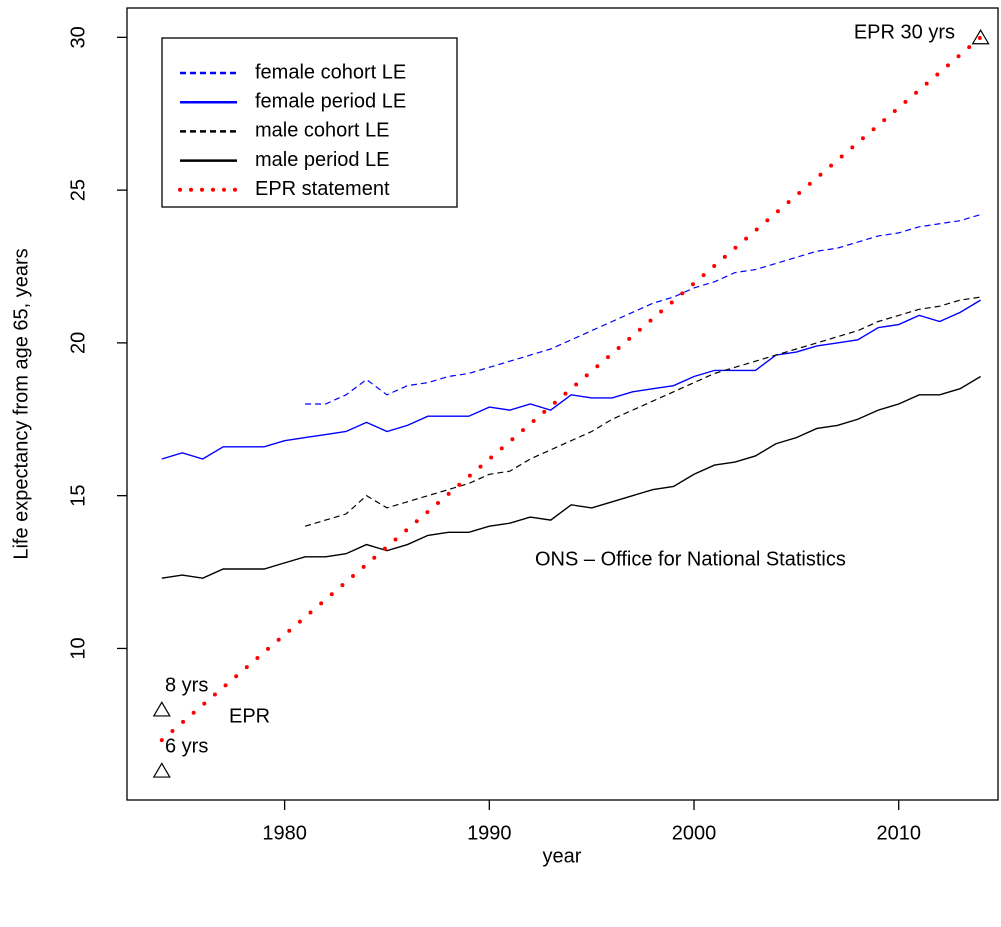 This screenshot has height=927, width=1001. What do you see at coordinates (186, 746) in the screenshot?
I see `annotation: 6 yrs` at bounding box center [186, 746].